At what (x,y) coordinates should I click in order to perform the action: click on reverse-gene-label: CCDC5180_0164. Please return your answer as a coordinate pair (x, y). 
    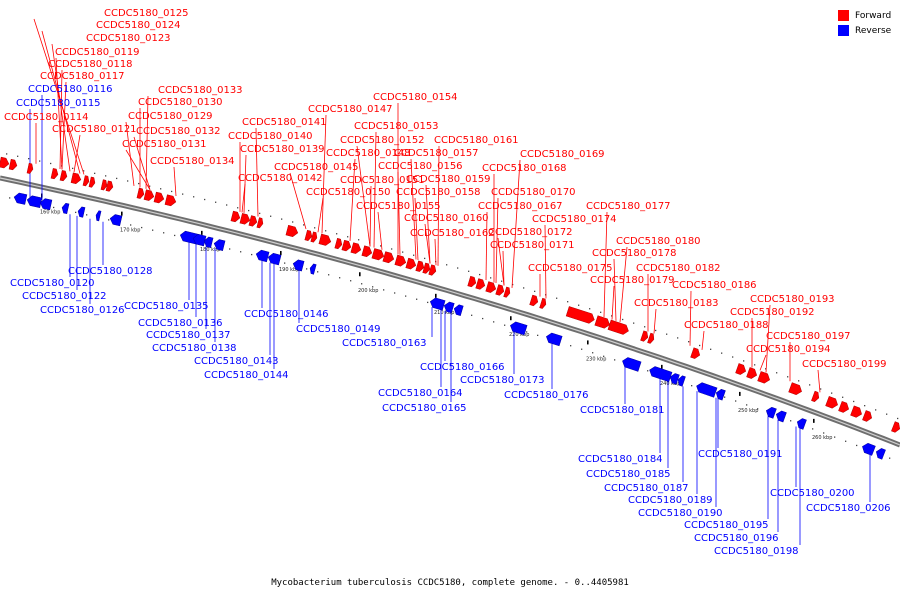
    Looking at the image, I should click on (420, 393).